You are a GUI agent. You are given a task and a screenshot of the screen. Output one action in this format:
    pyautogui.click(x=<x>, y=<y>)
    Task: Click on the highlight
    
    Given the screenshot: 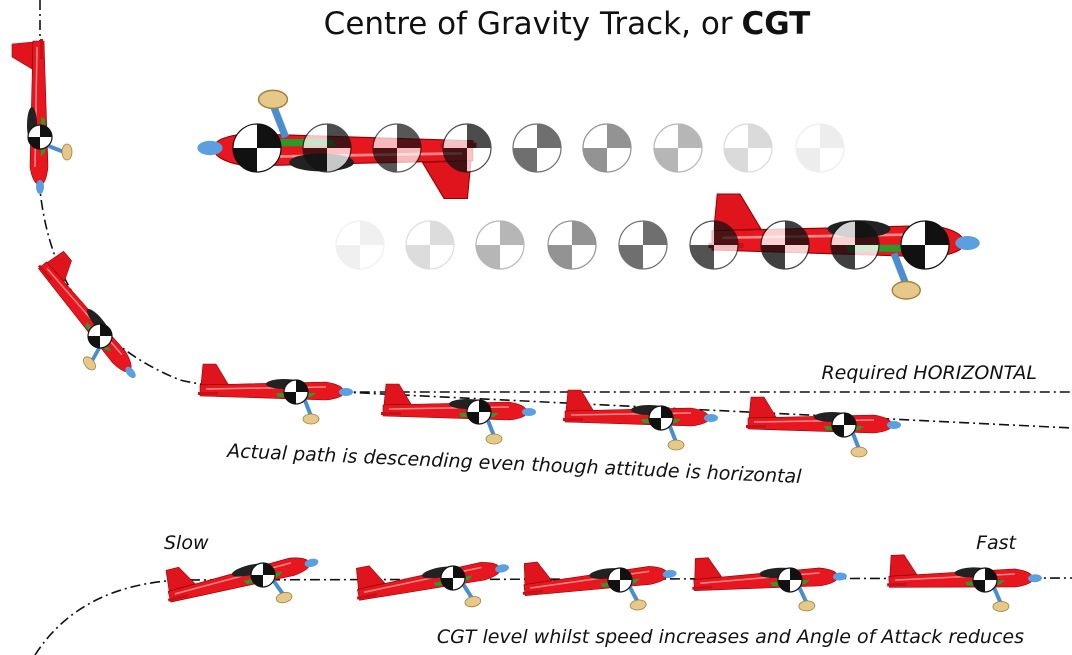 What is the action you would take?
    pyautogui.click(x=354, y=155)
    